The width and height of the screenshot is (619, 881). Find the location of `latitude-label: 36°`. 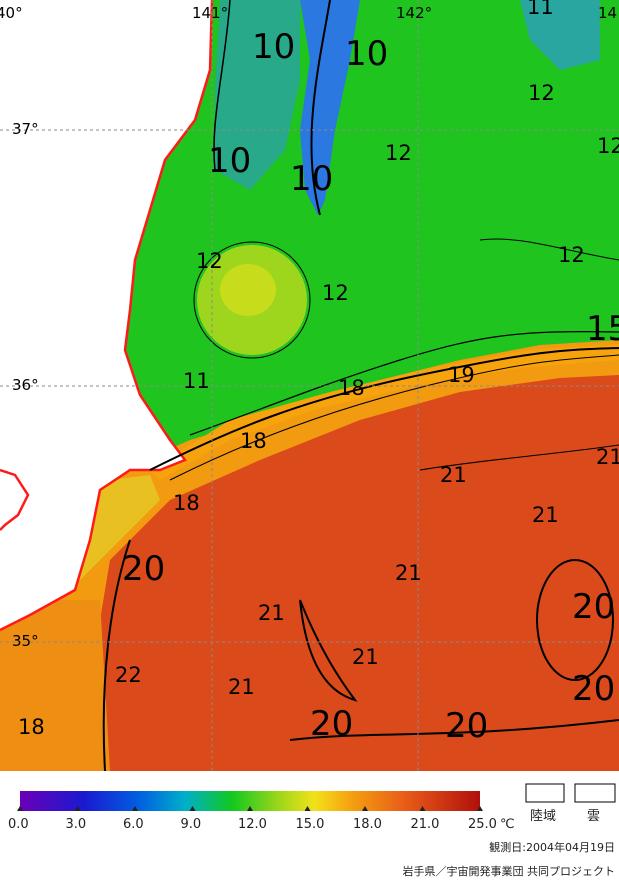

latitude-label: 36° is located at coordinates (25, 385).